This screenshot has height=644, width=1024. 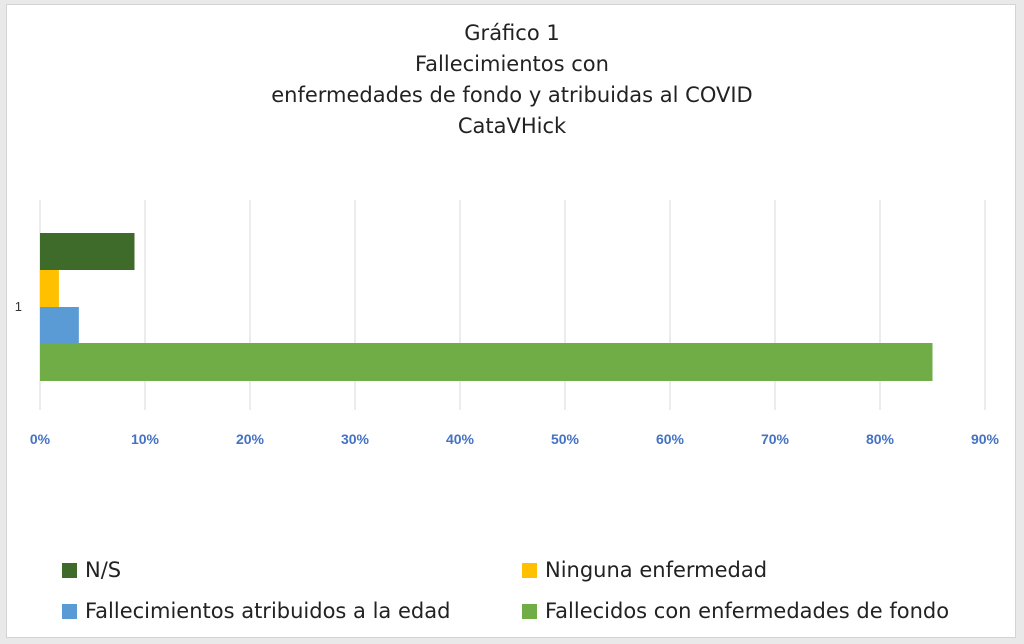 I want to click on title-line-1: Gráfico 1, so click(x=512, y=33).